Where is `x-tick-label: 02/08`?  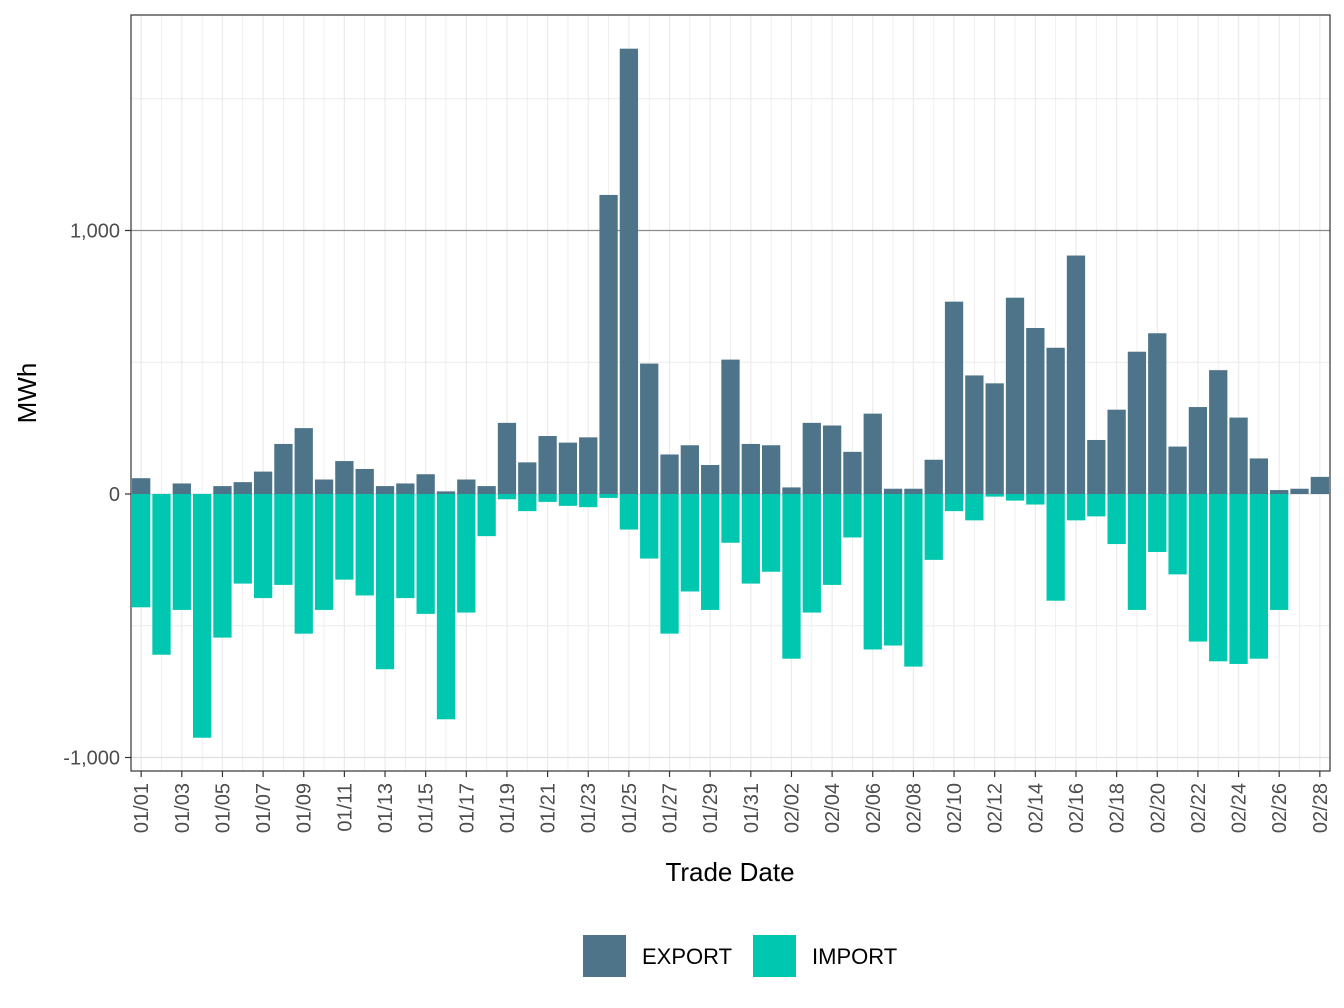 x-tick-label: 02/08 is located at coordinates (914, 808).